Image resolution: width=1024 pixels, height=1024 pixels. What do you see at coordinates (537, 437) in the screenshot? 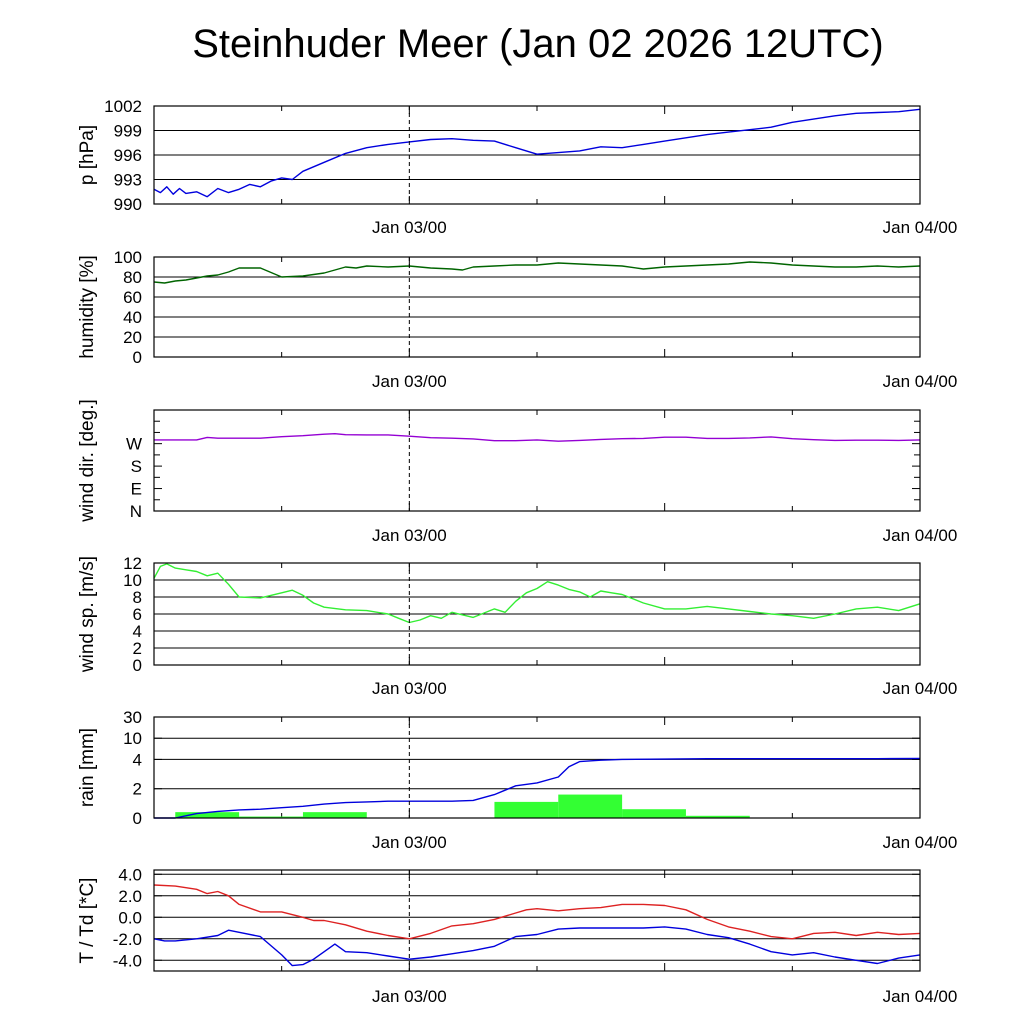
I see `series-line-wind-direction` at bounding box center [537, 437].